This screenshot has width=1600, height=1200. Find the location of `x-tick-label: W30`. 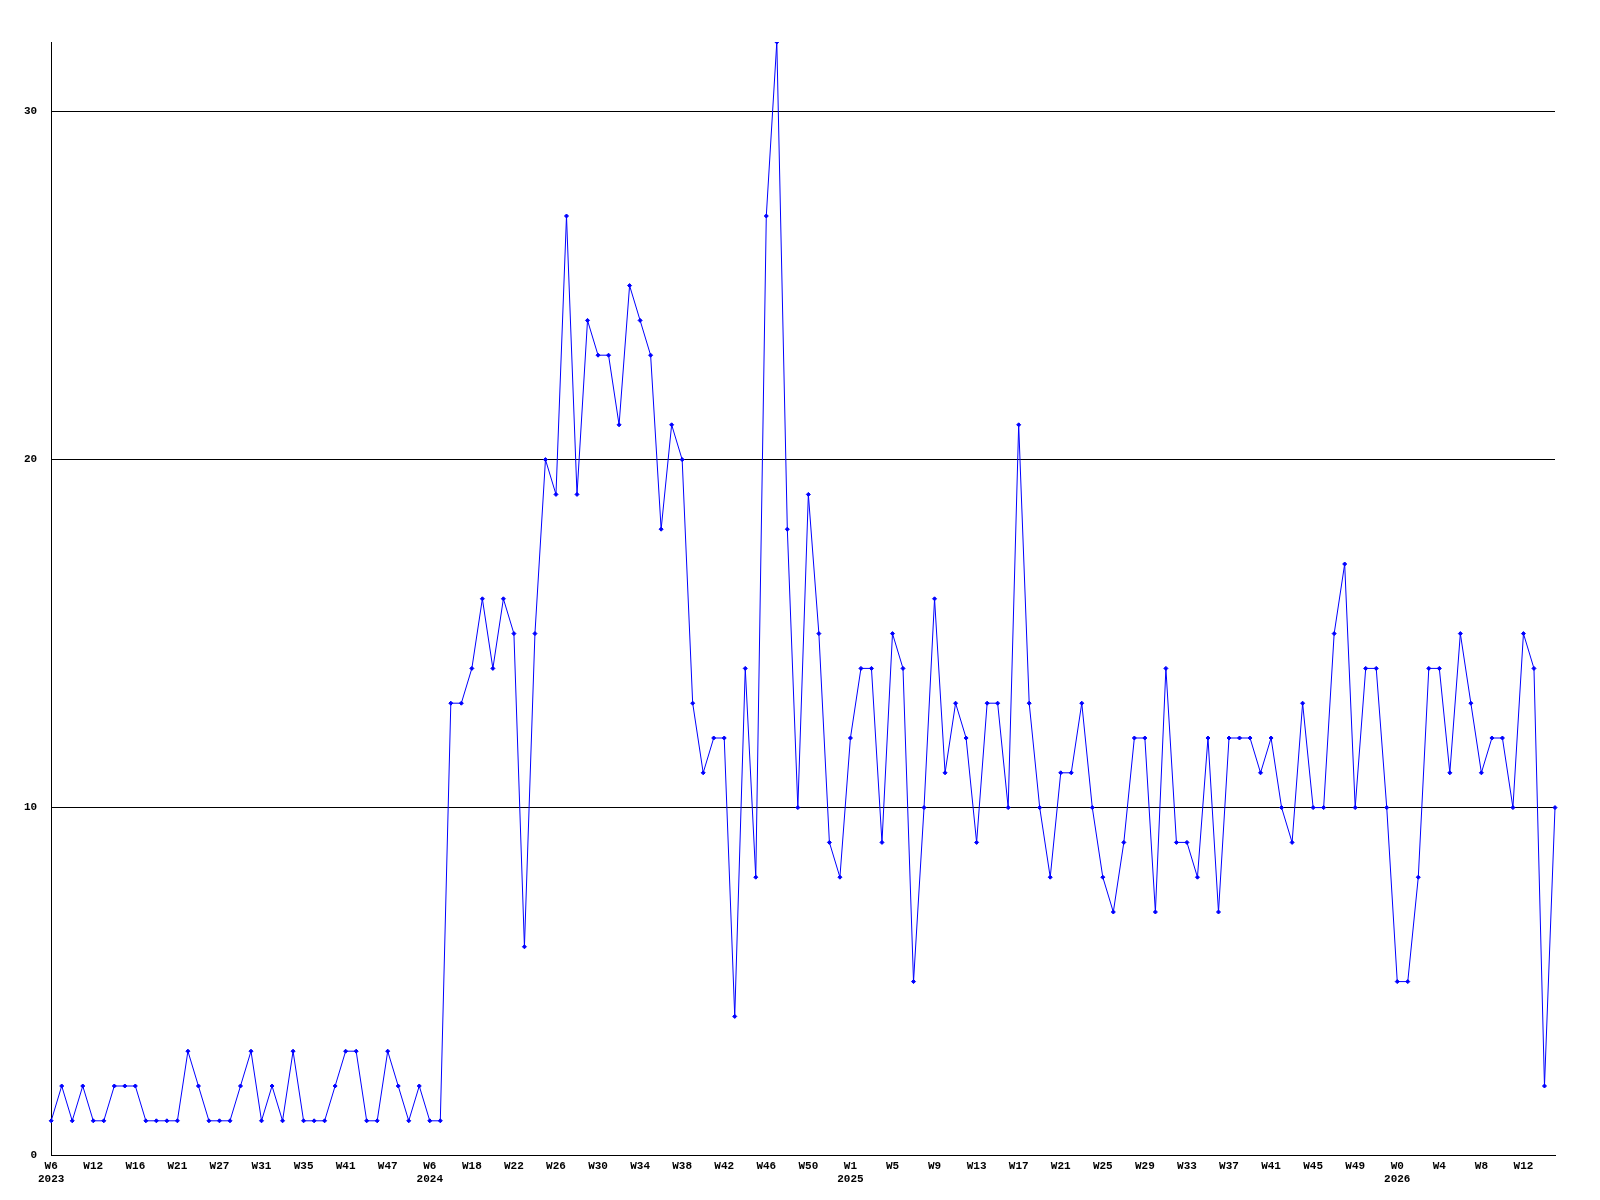

x-tick-label: W30 is located at coordinates (598, 1165).